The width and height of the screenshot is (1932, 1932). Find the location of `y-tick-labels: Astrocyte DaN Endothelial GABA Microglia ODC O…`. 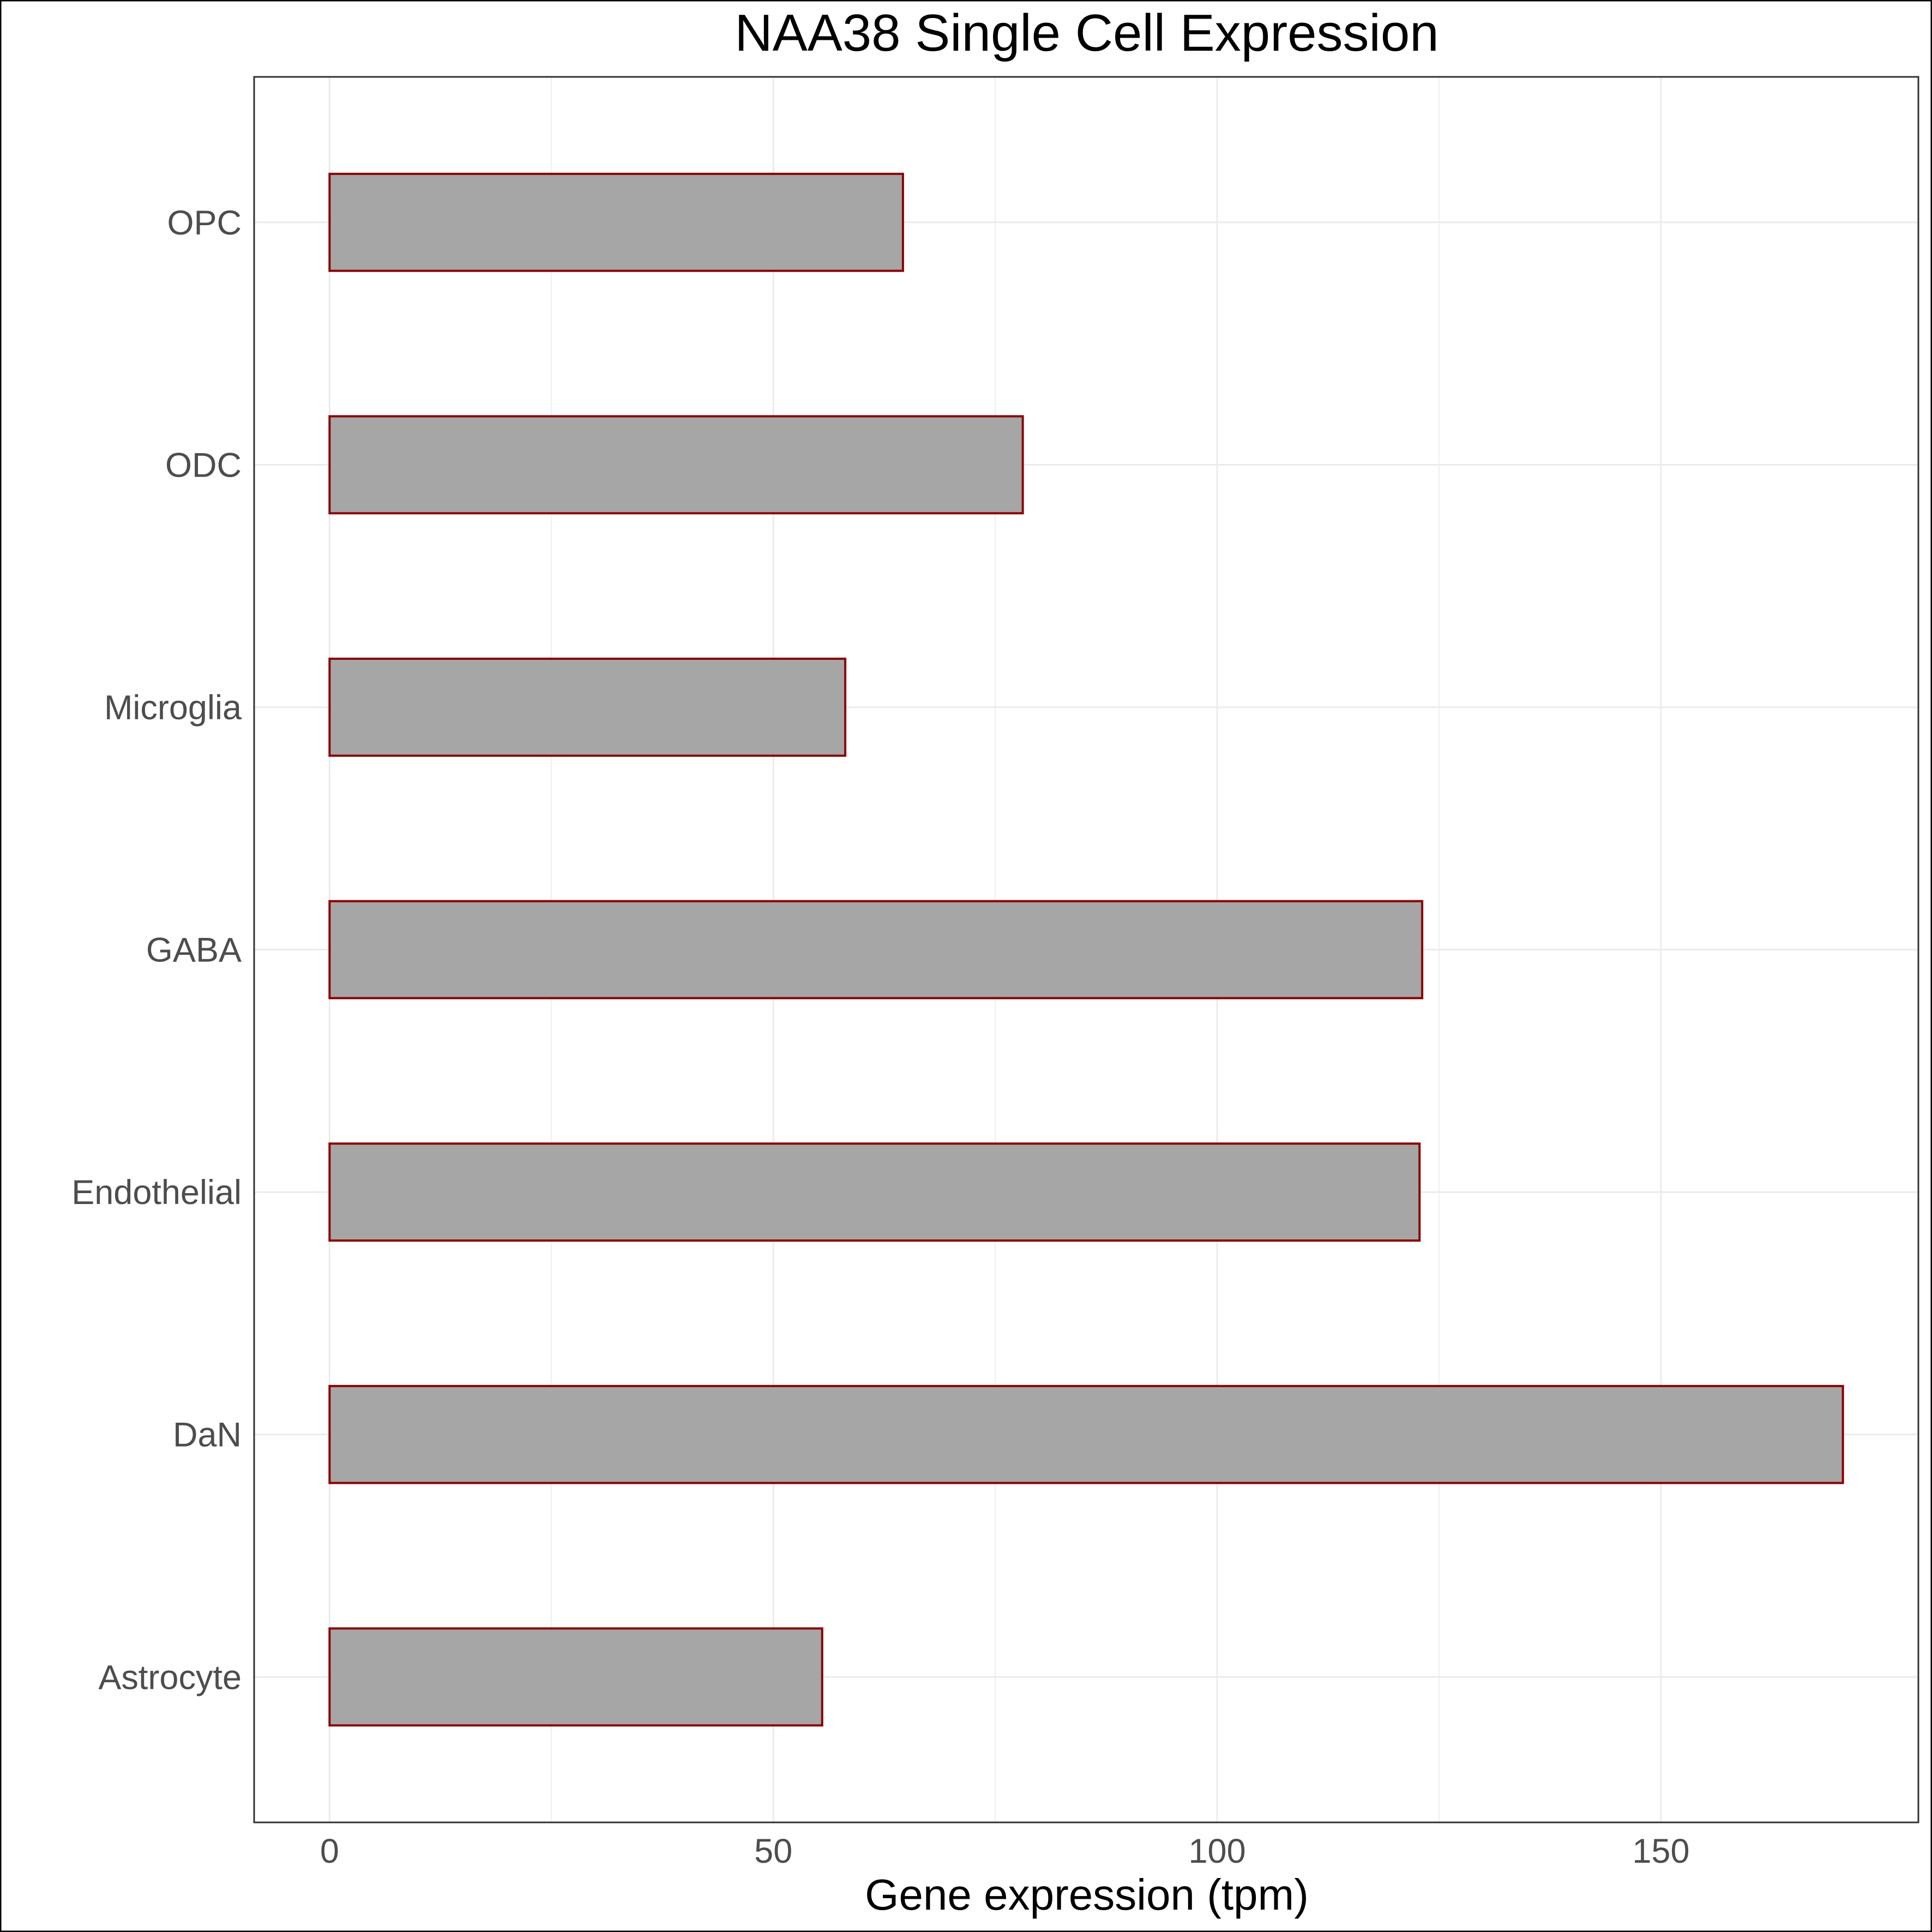

y-tick-labels: Astrocyte DaN Endothelial GABA Microglia ODC O… is located at coordinates (156, 950).